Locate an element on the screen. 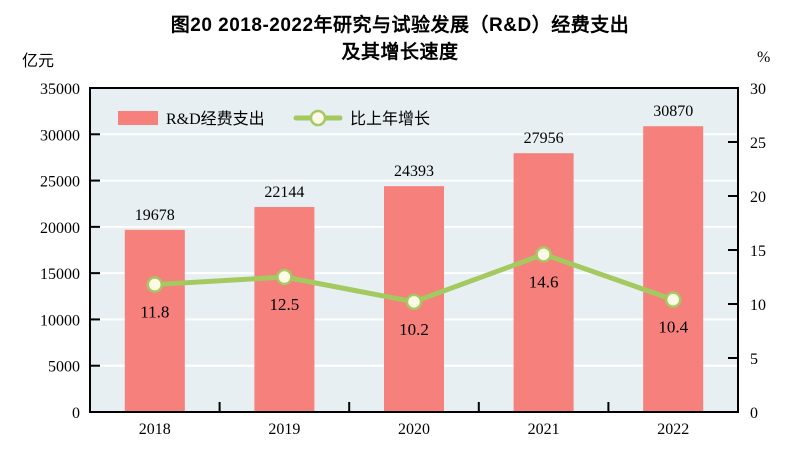  growth-value-label: 11.8 is located at coordinates (154, 312).